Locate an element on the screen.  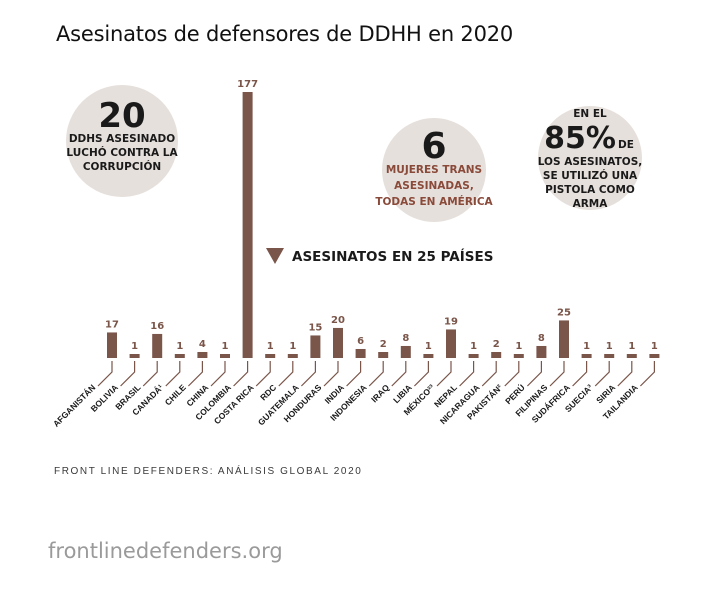
callout-text: LOS ASESINATOS, is located at coordinates (590, 162).